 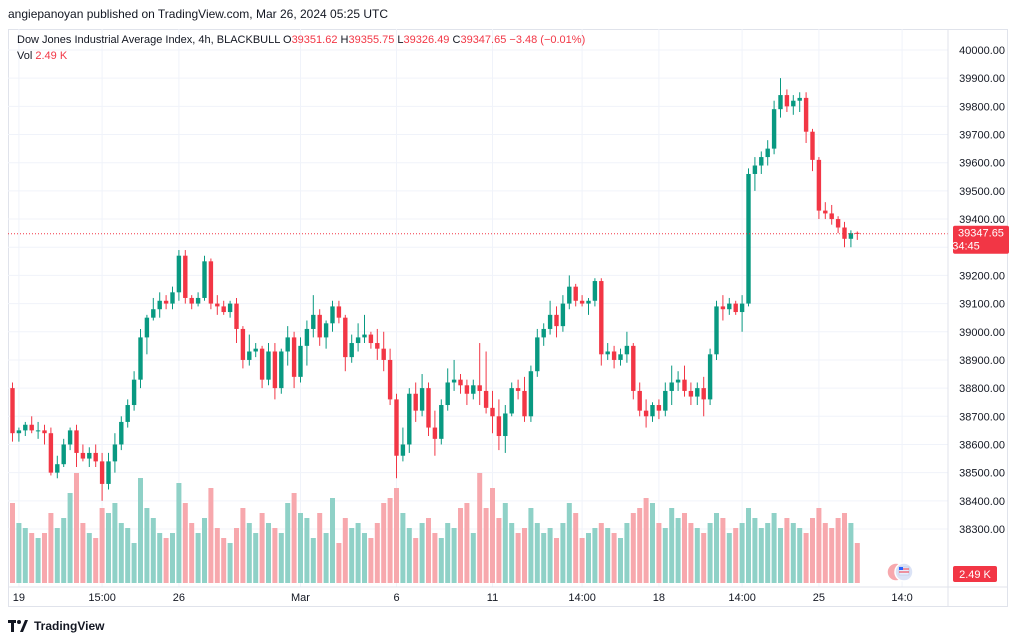 What do you see at coordinates (547, 40) in the screenshot?
I see `legend-change: −3.48 (−0.01%)` at bounding box center [547, 40].